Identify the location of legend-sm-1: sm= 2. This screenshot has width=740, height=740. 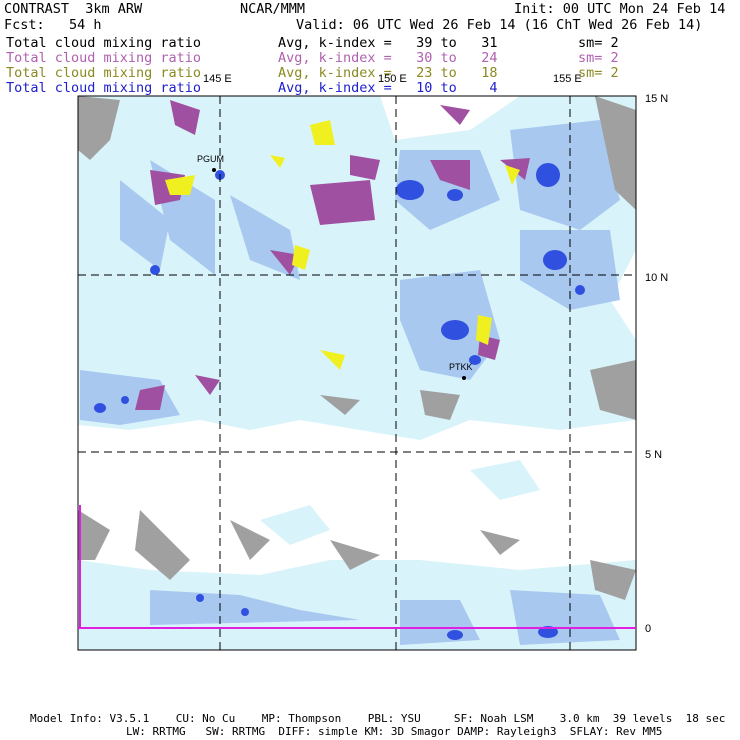
(598, 43).